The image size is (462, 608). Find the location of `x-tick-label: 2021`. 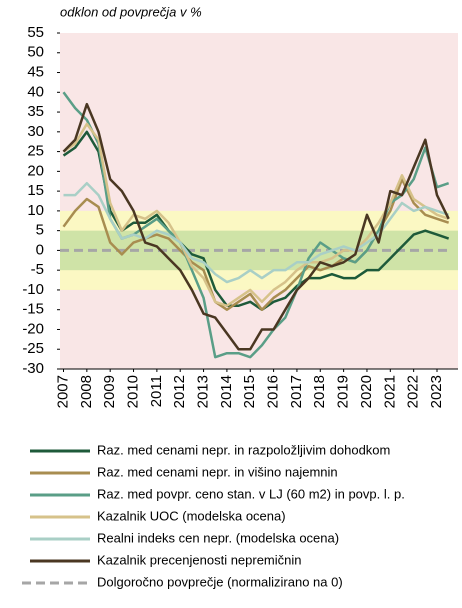

x-tick-label: 2021 is located at coordinates (389, 391).